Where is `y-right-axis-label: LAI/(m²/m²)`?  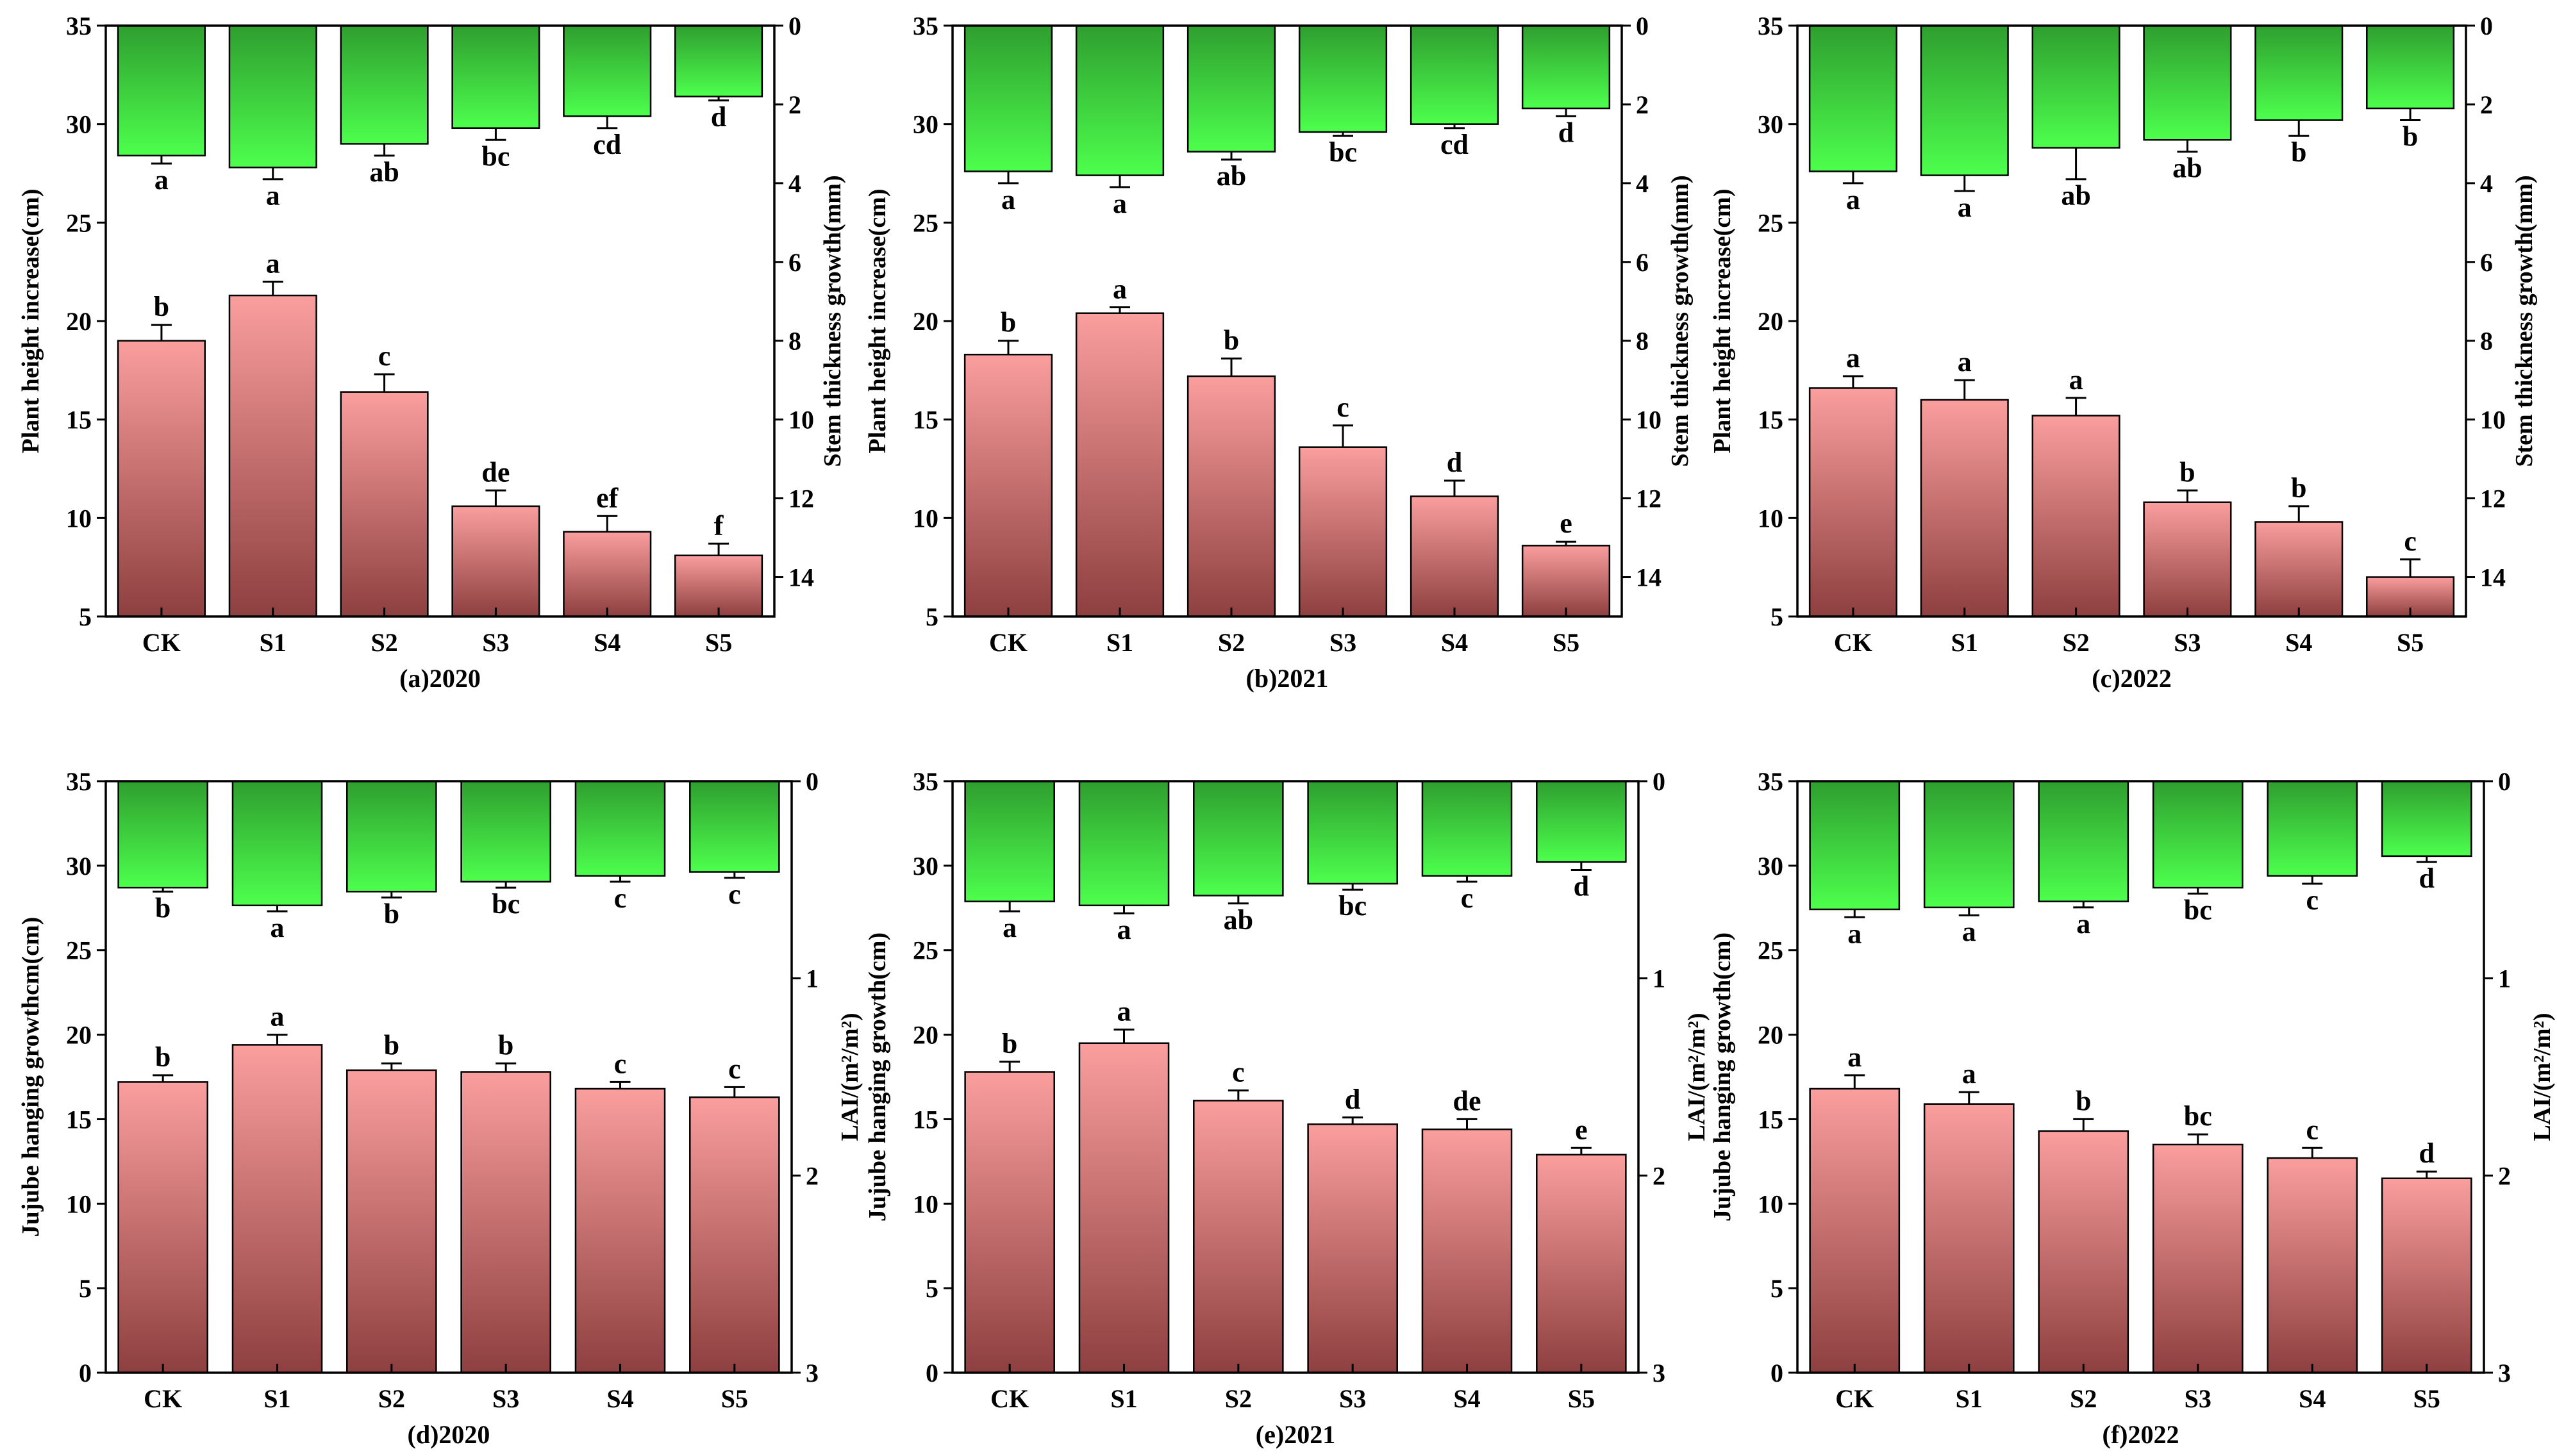
y-right-axis-label: LAI/(m²/m²) is located at coordinates (1697, 1077).